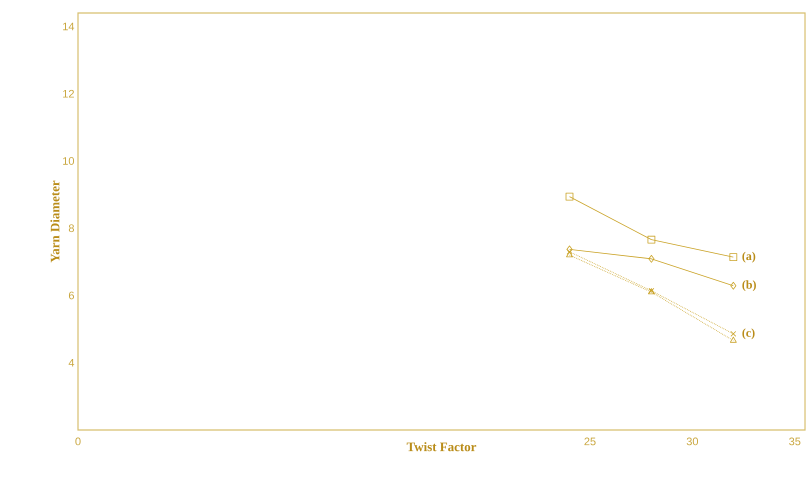 Image resolution: width=808 pixels, height=482 pixels. I want to click on x-tick-label: 0, so click(78, 442).